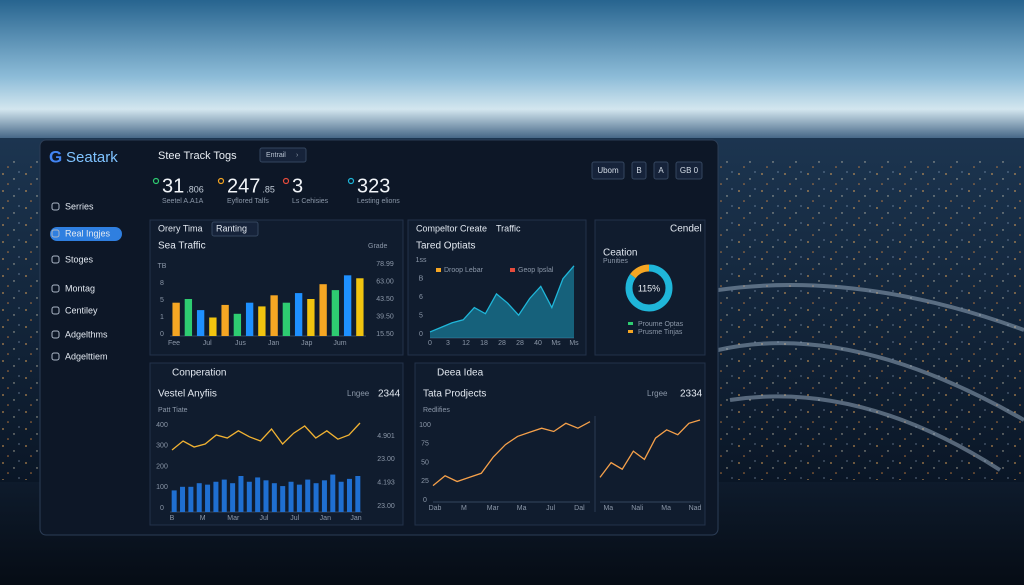 Image resolution: width=1024 pixels, height=585 pixels. What do you see at coordinates (86, 334) in the screenshot?
I see `nav-item: Adgelthms` at bounding box center [86, 334].